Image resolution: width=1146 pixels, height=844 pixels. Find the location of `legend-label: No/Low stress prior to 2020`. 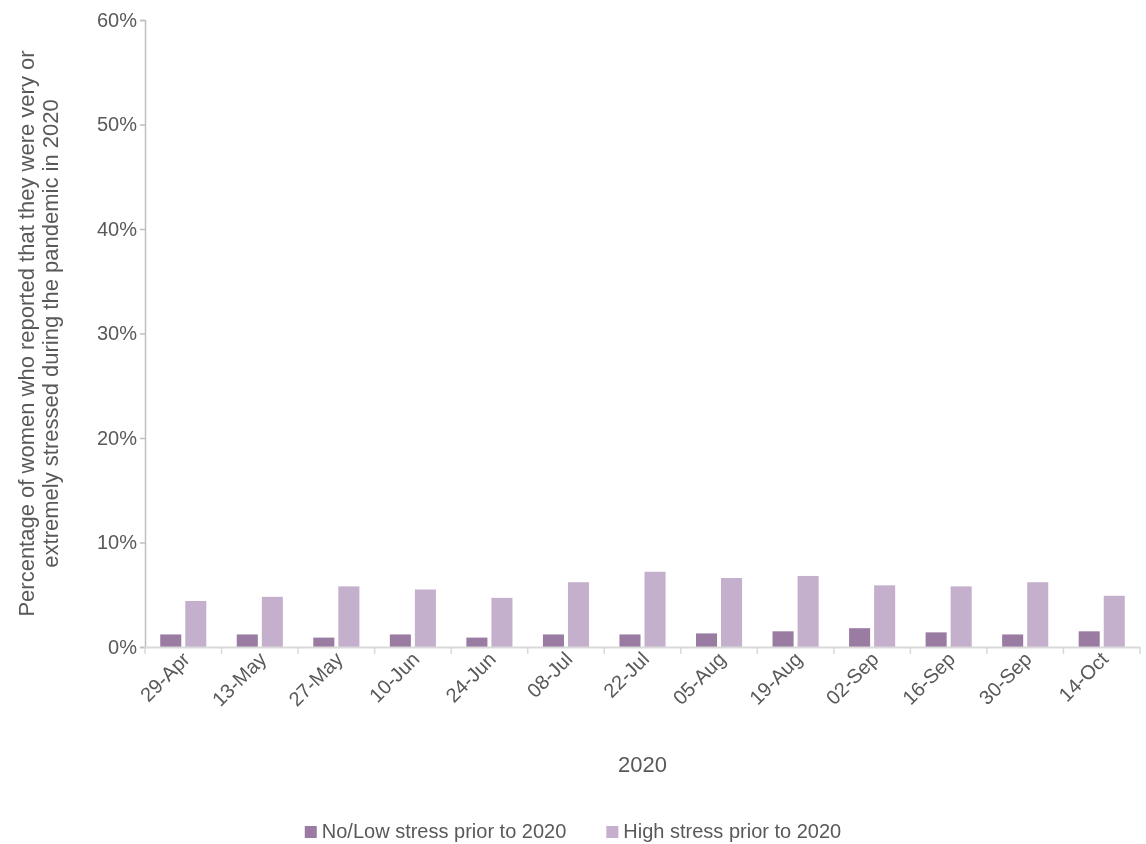

legend-label: No/Low stress prior to 2020 is located at coordinates (444, 831).